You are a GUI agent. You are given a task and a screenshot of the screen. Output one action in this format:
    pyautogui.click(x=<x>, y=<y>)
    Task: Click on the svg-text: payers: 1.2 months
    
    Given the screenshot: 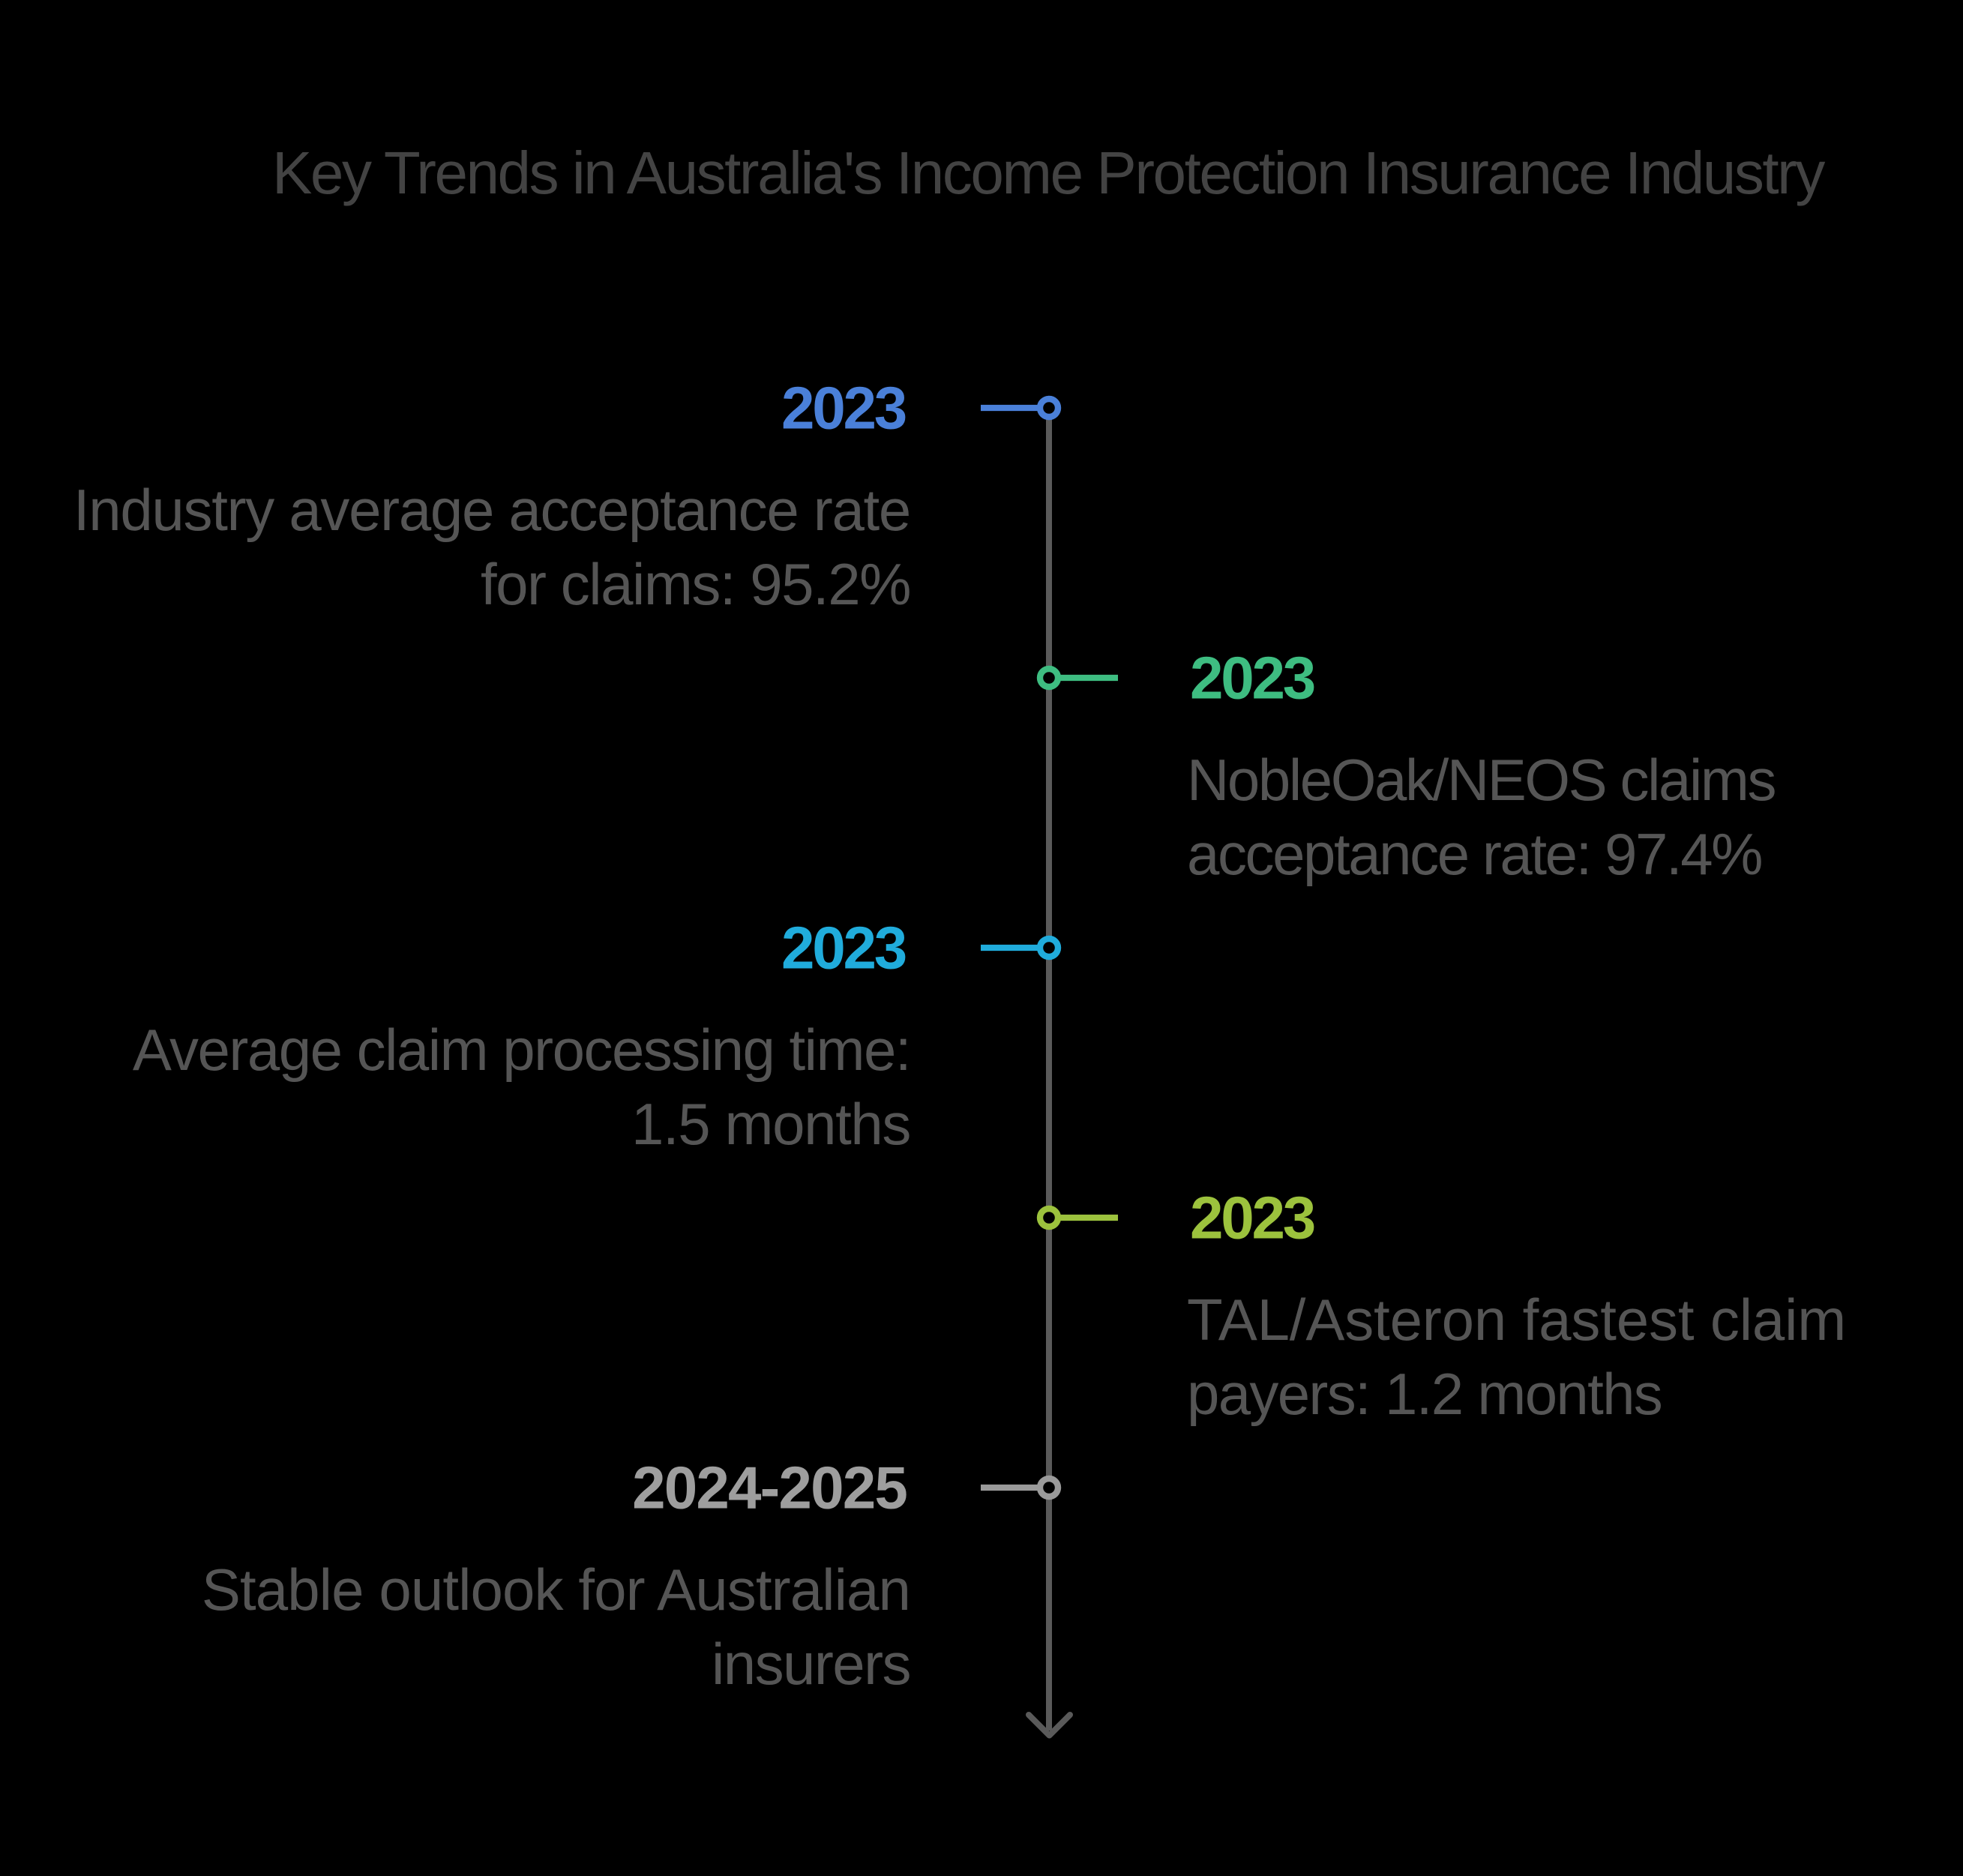 What is the action you would take?
    pyautogui.click(x=1424, y=1394)
    